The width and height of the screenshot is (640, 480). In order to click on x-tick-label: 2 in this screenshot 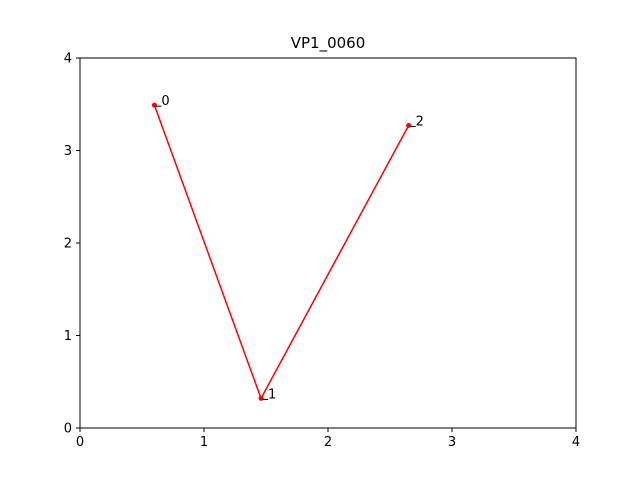, I will do `click(328, 442)`.